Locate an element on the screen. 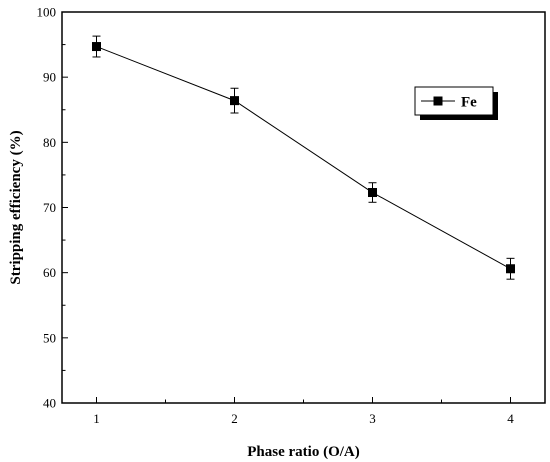 Image resolution: width=550 pixels, height=462 pixels. y-tick-label: 60 is located at coordinates (49, 272).